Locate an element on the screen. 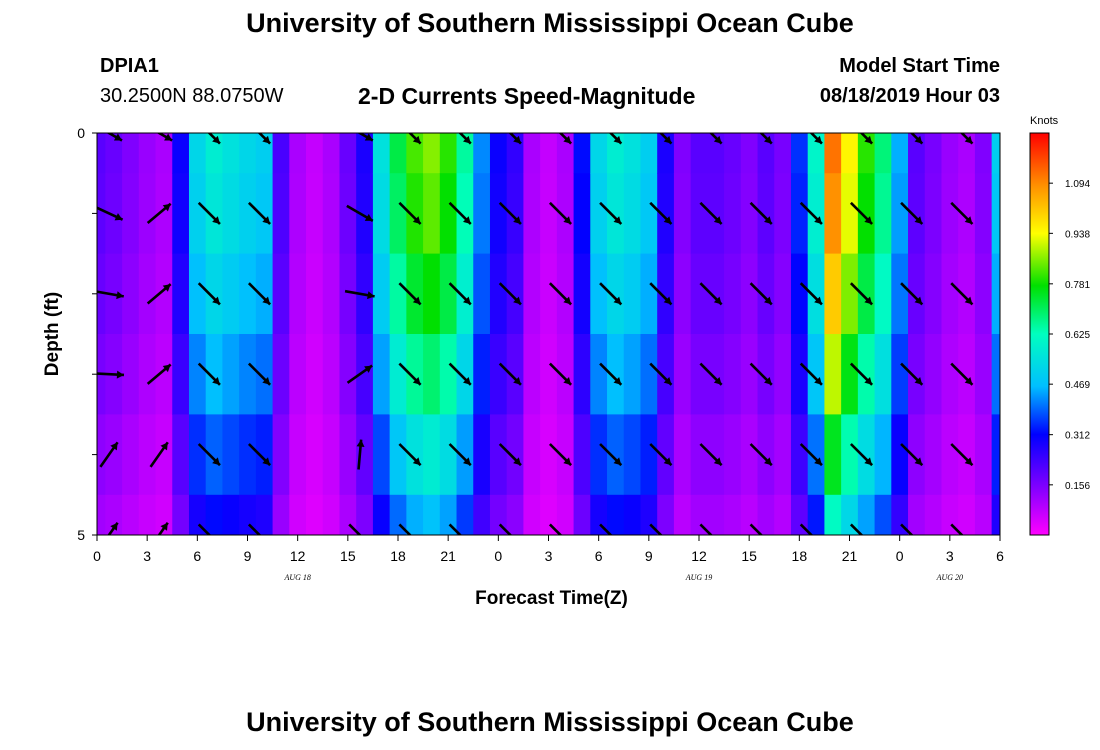  colorbar-tick-label: 0.469 is located at coordinates (1077, 385).